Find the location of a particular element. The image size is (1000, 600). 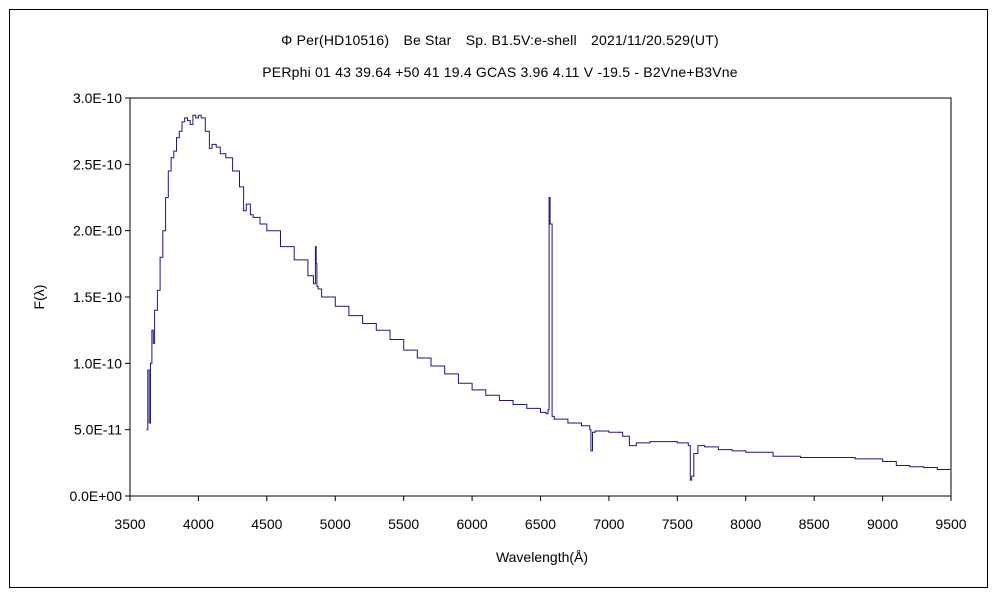

x-tick-label: 3500 is located at coordinates (129, 524).